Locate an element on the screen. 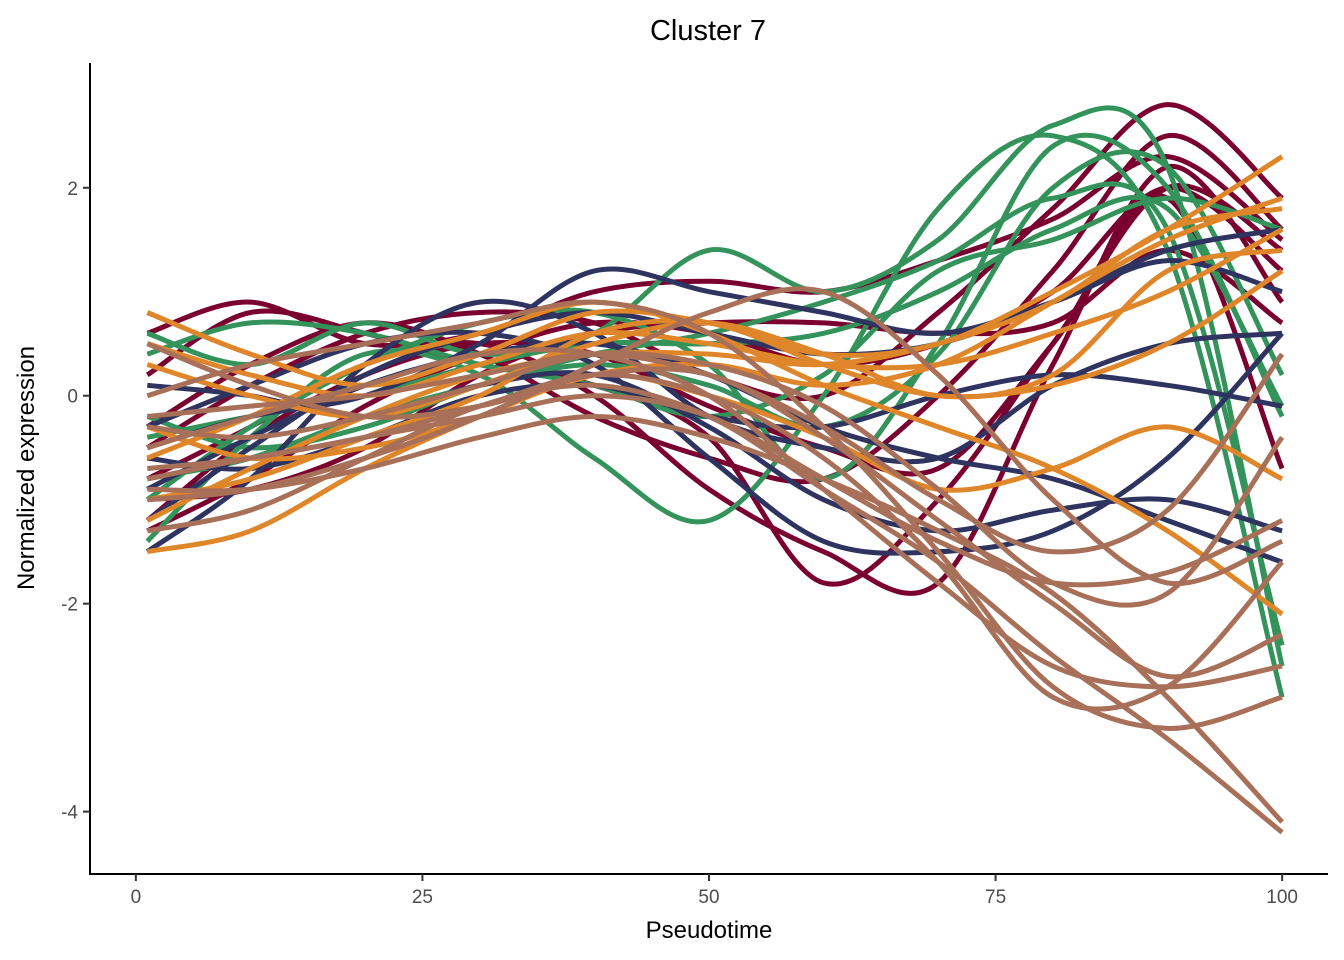 The height and width of the screenshot is (960, 1344). chart-title: Cluster 7 is located at coordinates (708, 31).